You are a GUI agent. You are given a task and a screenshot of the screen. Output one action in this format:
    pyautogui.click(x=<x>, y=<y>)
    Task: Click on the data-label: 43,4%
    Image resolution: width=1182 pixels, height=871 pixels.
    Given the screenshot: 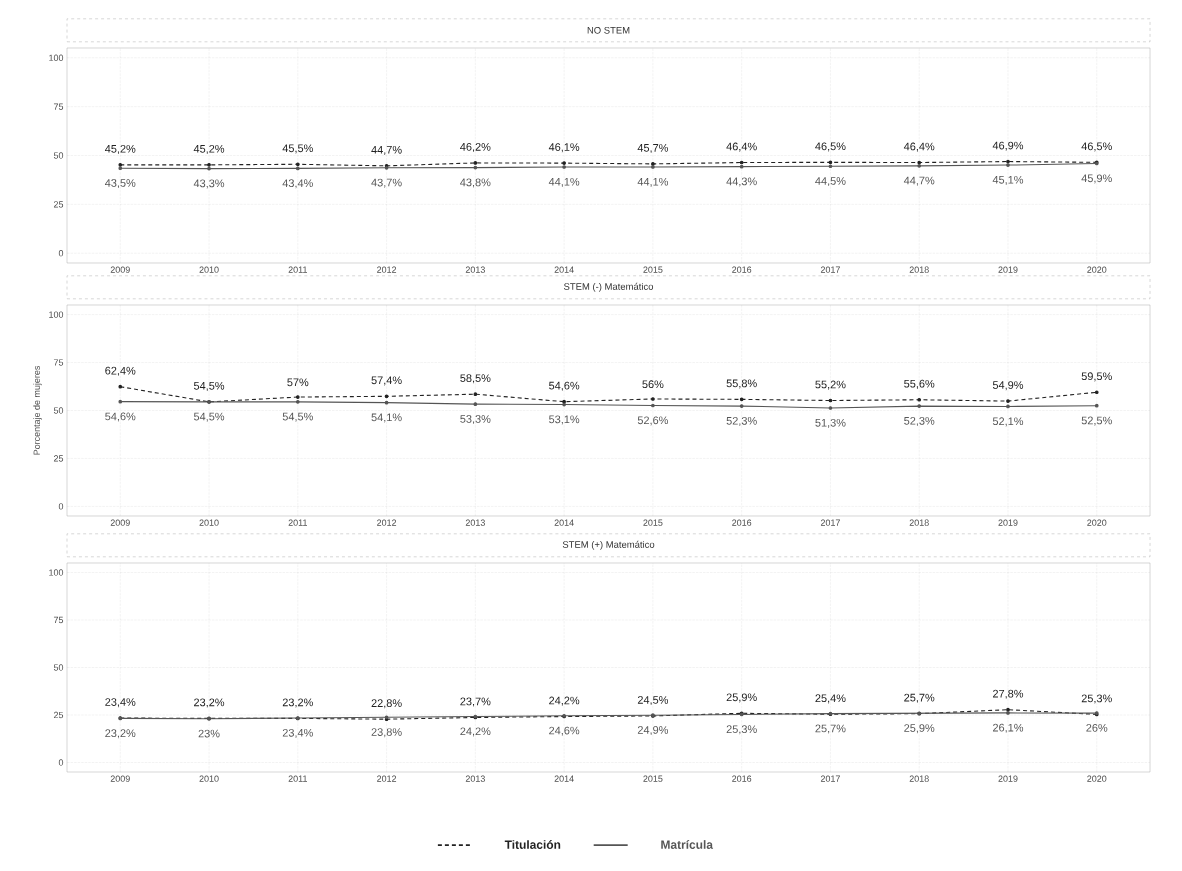 What is the action you would take?
    pyautogui.click(x=297, y=184)
    